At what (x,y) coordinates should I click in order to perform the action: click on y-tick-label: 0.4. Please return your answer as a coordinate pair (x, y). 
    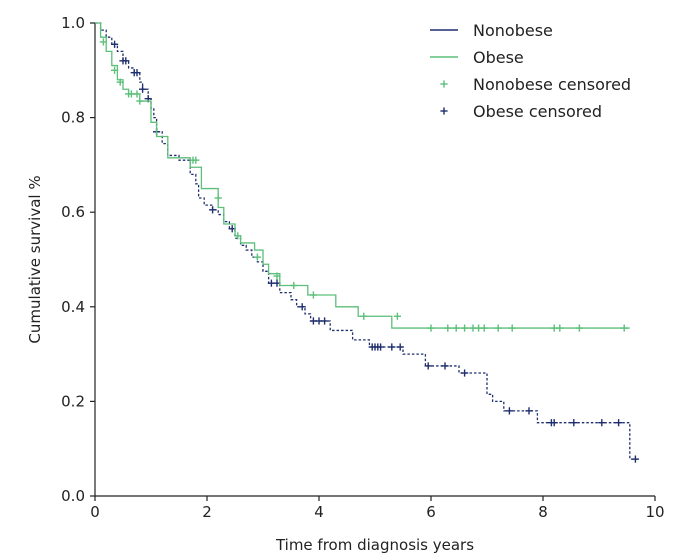
    Looking at the image, I should click on (73, 307).